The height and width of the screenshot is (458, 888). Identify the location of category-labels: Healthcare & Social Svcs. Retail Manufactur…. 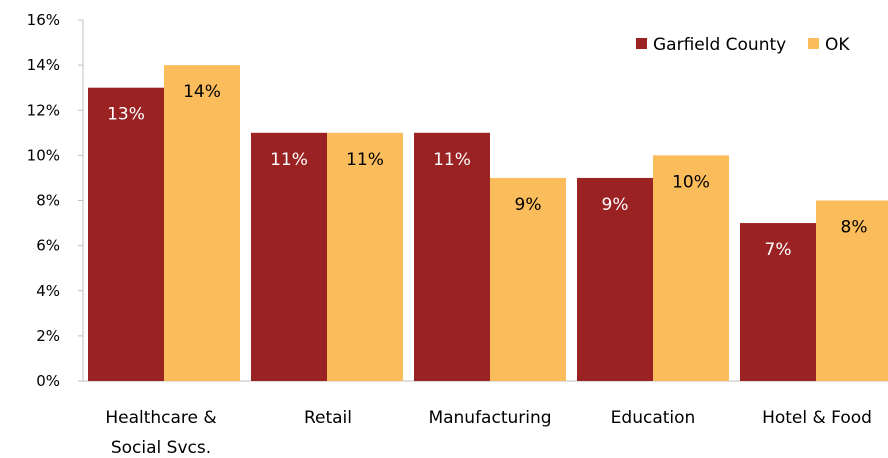
(488, 433).